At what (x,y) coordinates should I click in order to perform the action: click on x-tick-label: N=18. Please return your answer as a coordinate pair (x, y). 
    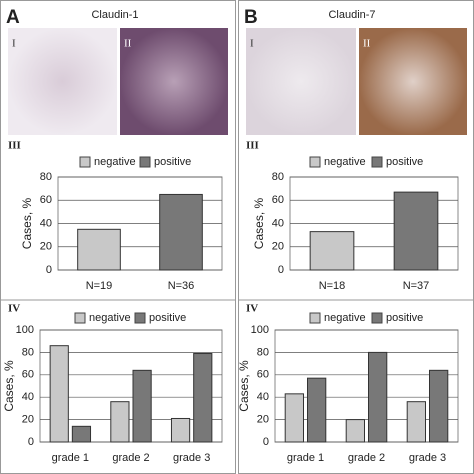
    Looking at the image, I should click on (332, 286).